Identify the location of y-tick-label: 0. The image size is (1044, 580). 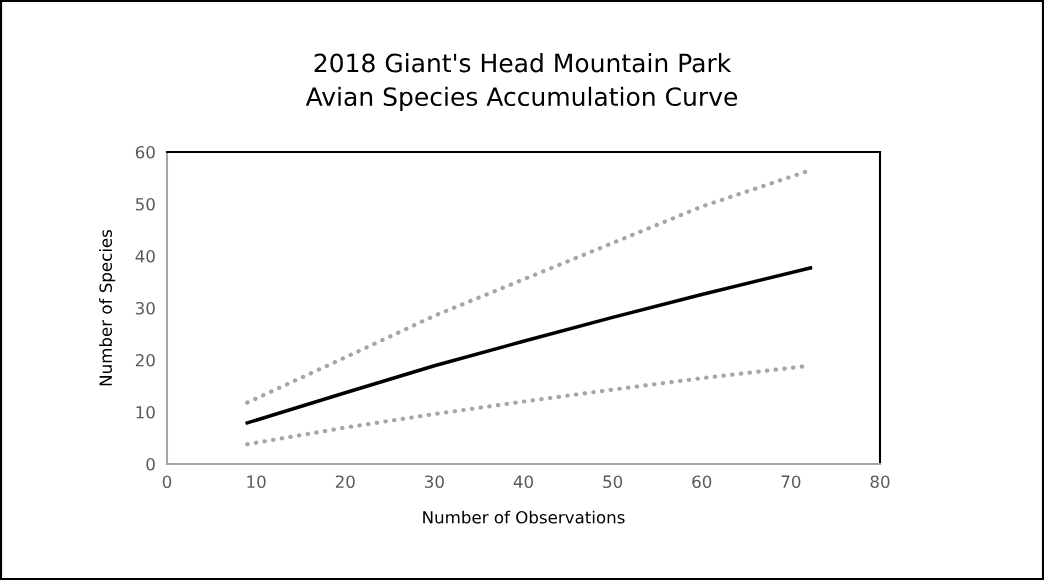
(150, 464).